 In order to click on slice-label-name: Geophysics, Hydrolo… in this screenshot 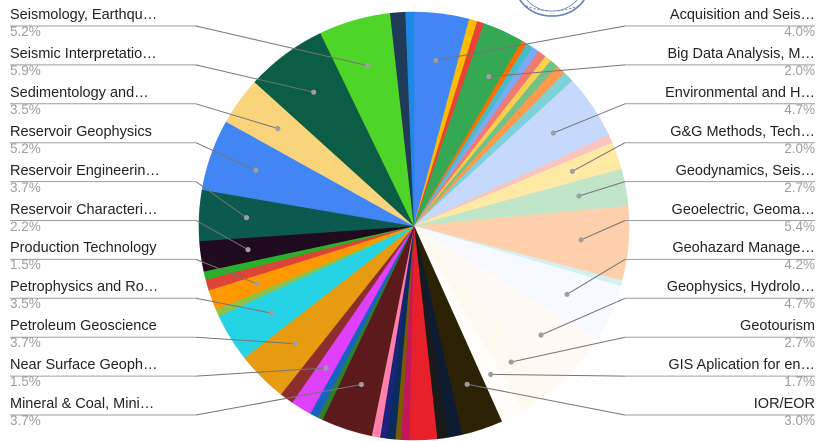, I will do `click(740, 287)`.